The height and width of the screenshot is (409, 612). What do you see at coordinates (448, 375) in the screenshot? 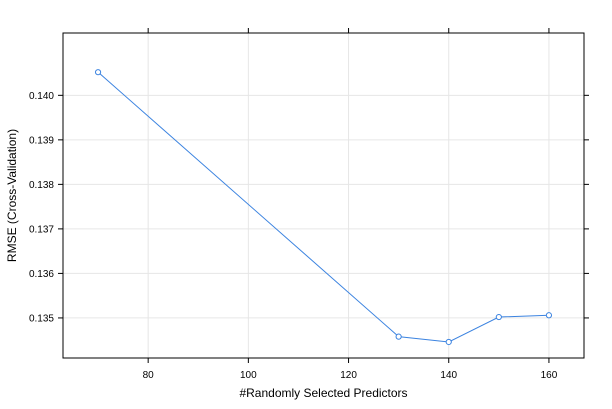
I see `x-tick-label: 140` at bounding box center [448, 375].